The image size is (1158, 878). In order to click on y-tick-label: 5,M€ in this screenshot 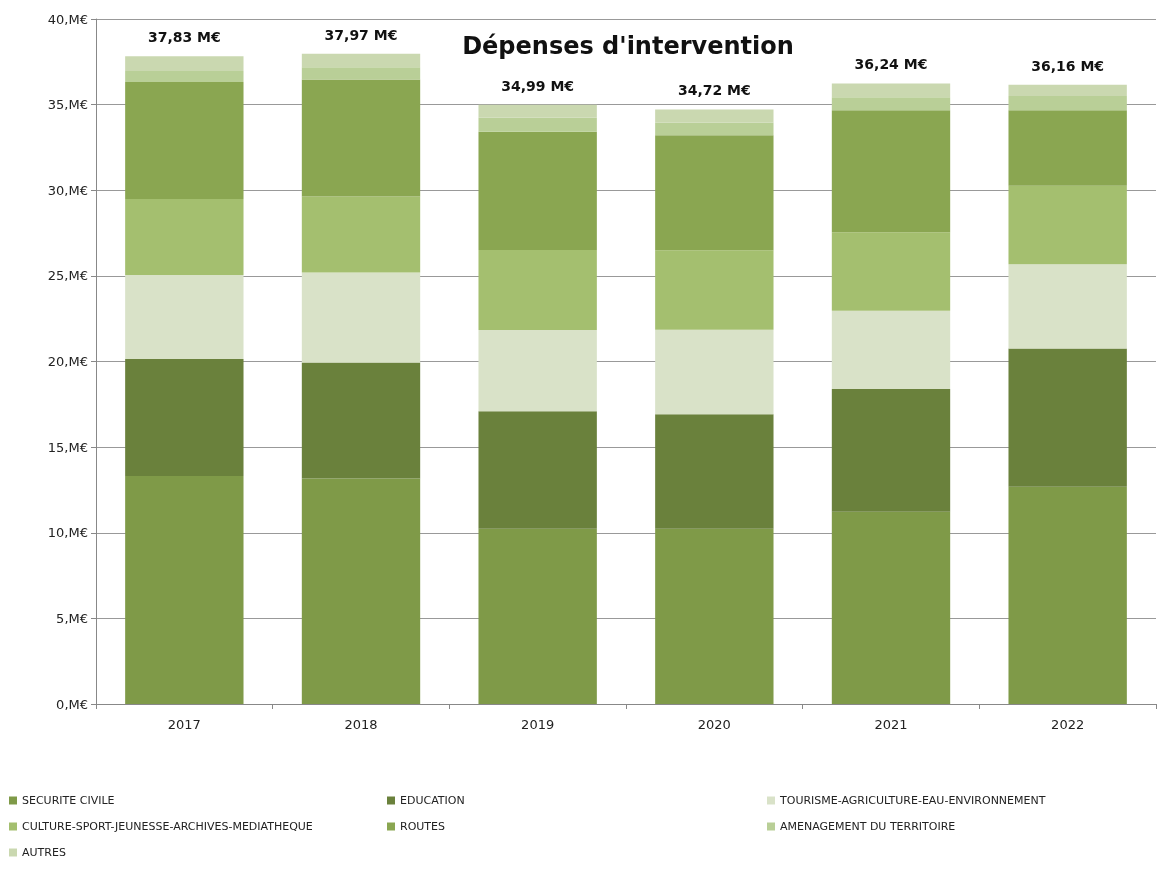, I will do `click(72, 618)`.